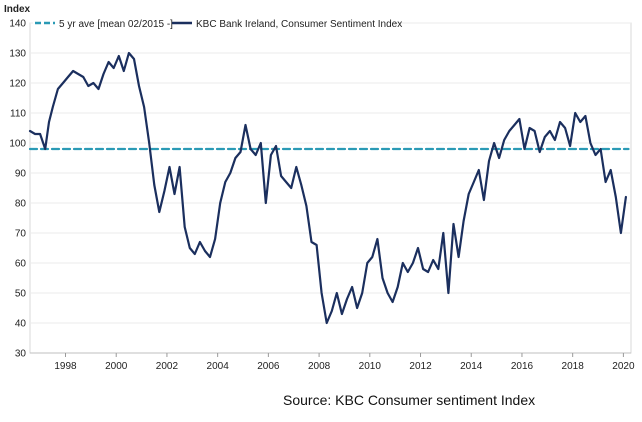  What do you see at coordinates (21, 294) in the screenshot?
I see `y-tick-label: 50` at bounding box center [21, 294].